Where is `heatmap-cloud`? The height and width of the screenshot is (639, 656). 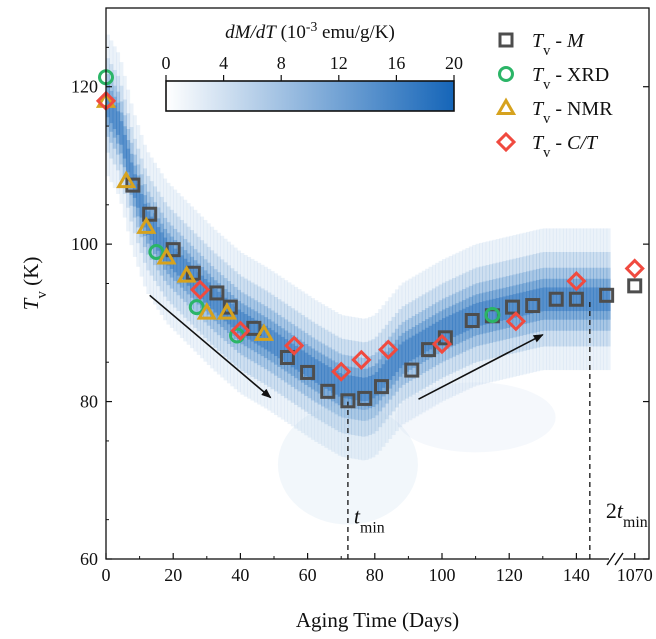 heatmap-cloud is located at coordinates (475, 417).